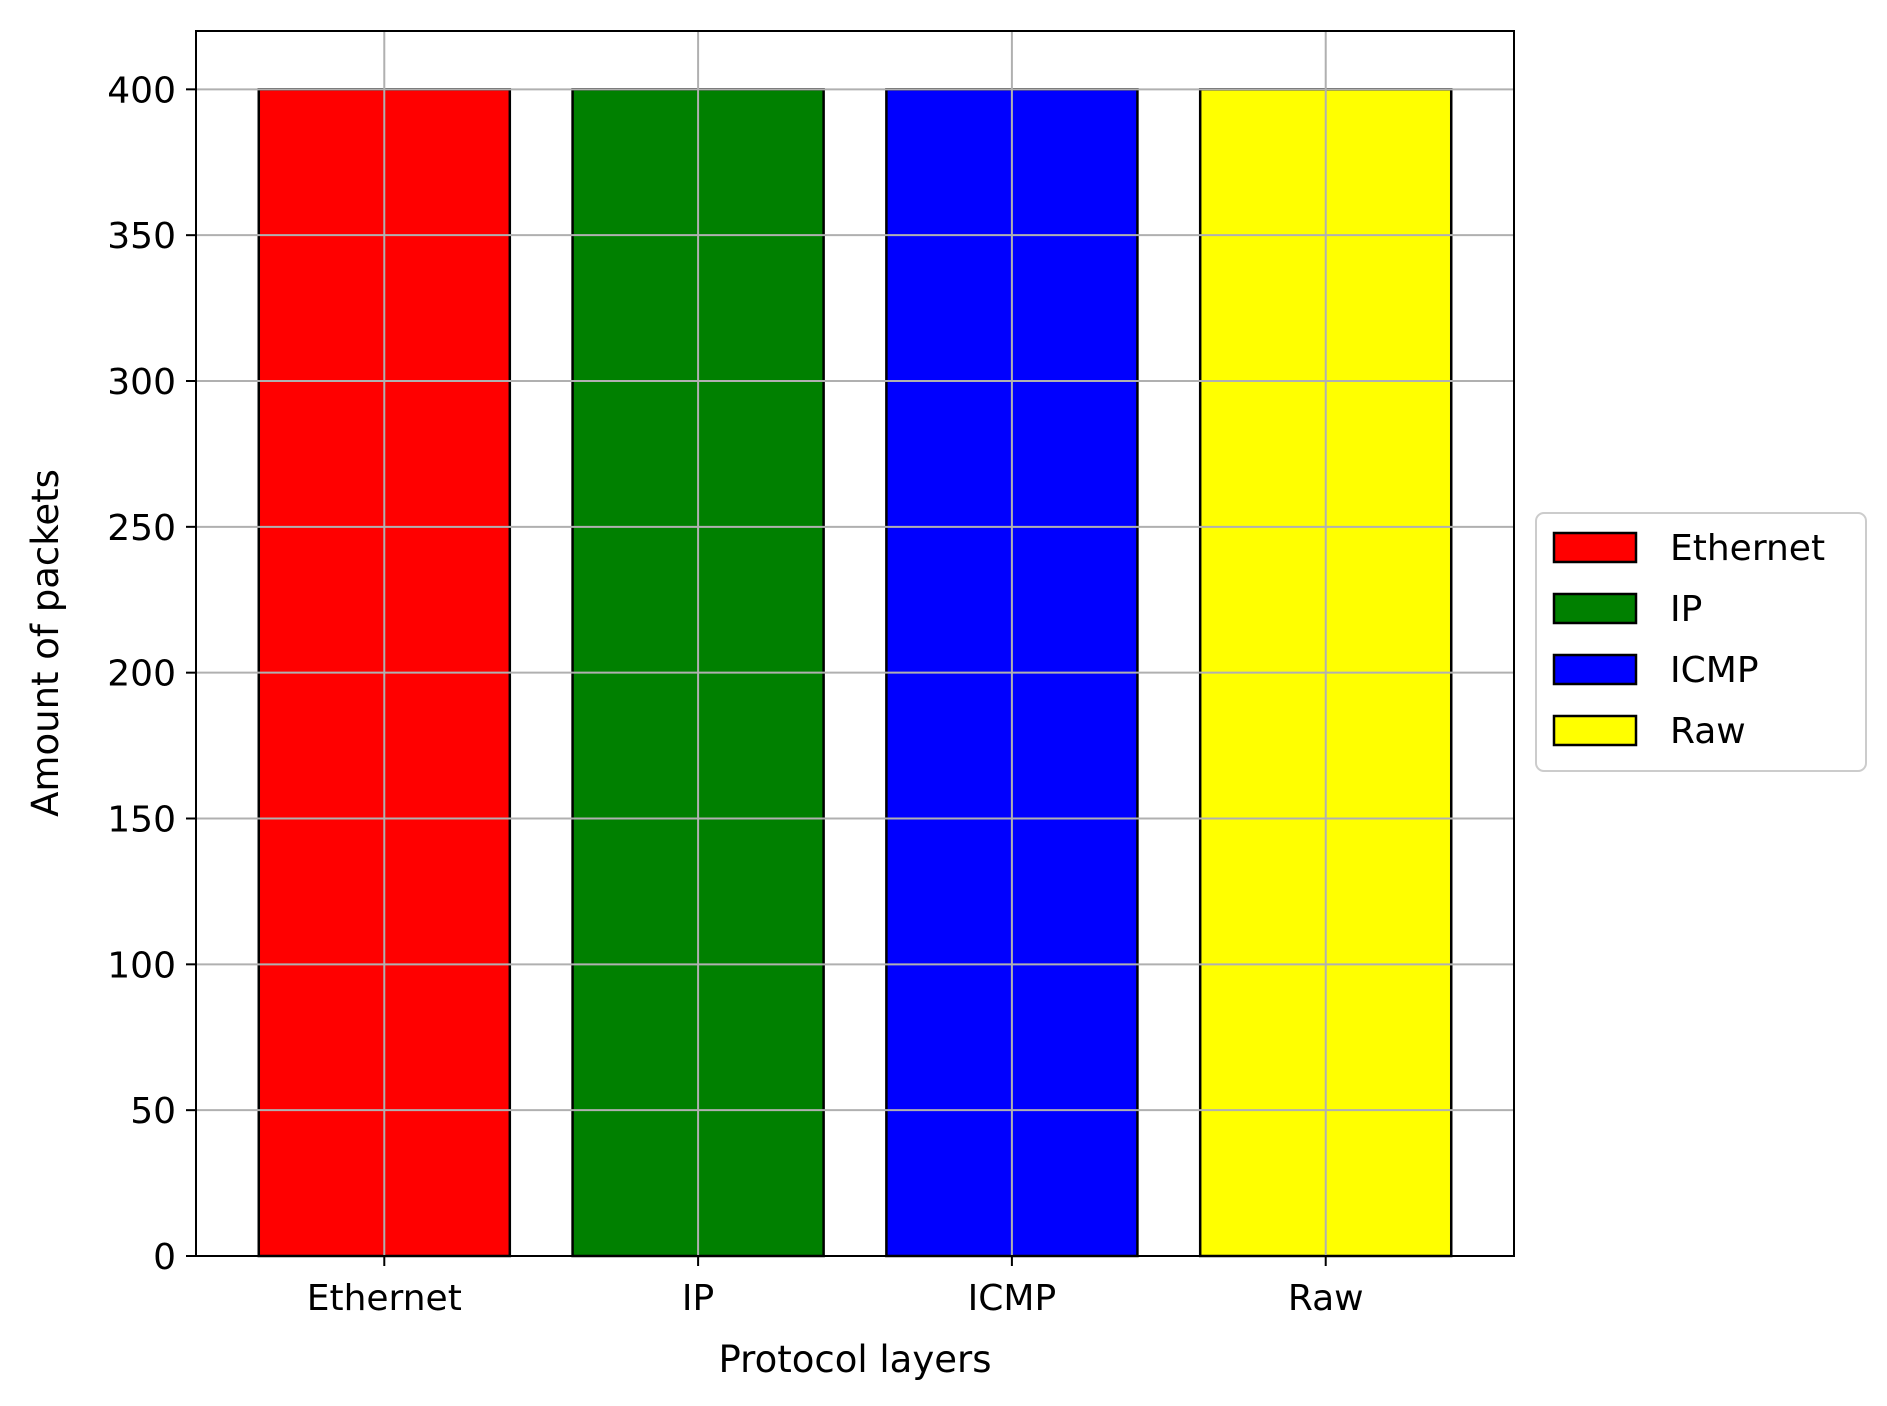  Describe the element at coordinates (153, 1111) in the screenshot. I see `y-tick-label: 50` at that location.